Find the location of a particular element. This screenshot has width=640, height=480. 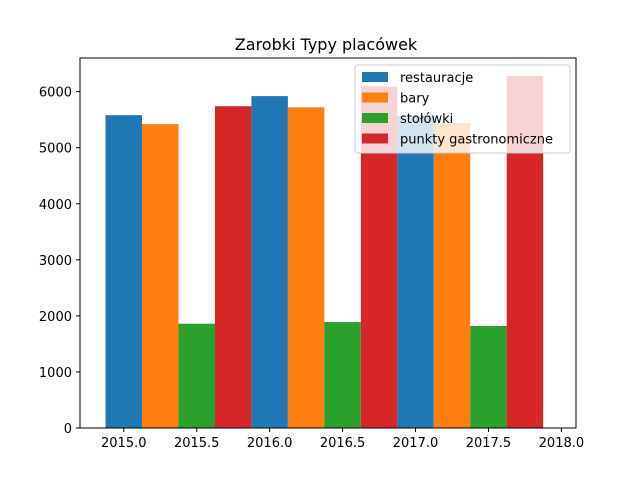

x-tick-label: 2017.0 is located at coordinates (416, 443).